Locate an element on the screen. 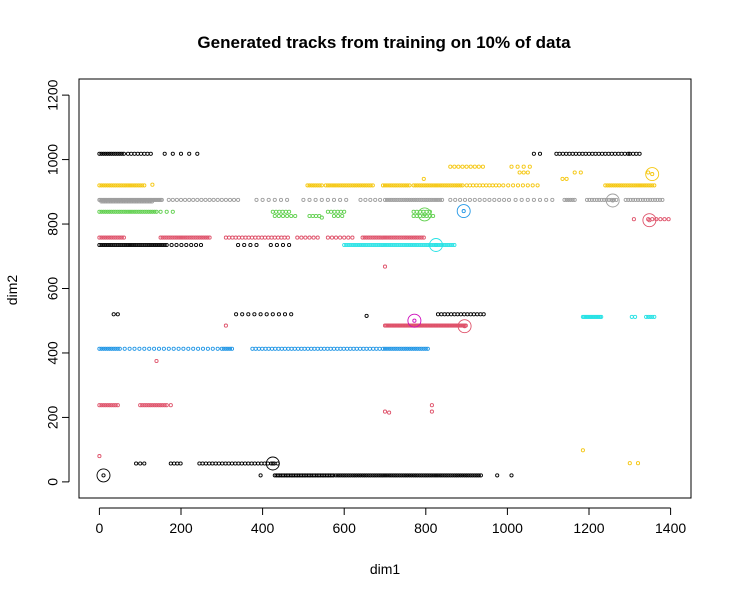 This screenshot has width=732, height=598. x-tick-label: 400 is located at coordinates (263, 528).